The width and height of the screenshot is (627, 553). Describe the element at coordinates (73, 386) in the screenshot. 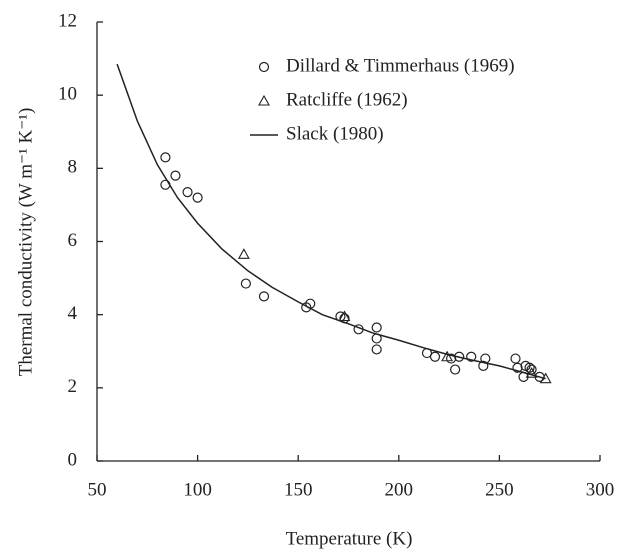

I see `y-tick-label: 2` at that location.